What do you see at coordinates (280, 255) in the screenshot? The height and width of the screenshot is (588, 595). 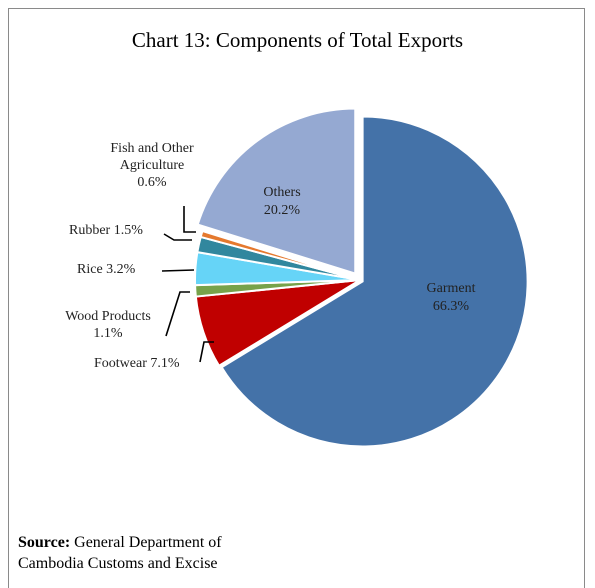 I see `pie-slice-fish-and-other-agriculture` at bounding box center [280, 255].